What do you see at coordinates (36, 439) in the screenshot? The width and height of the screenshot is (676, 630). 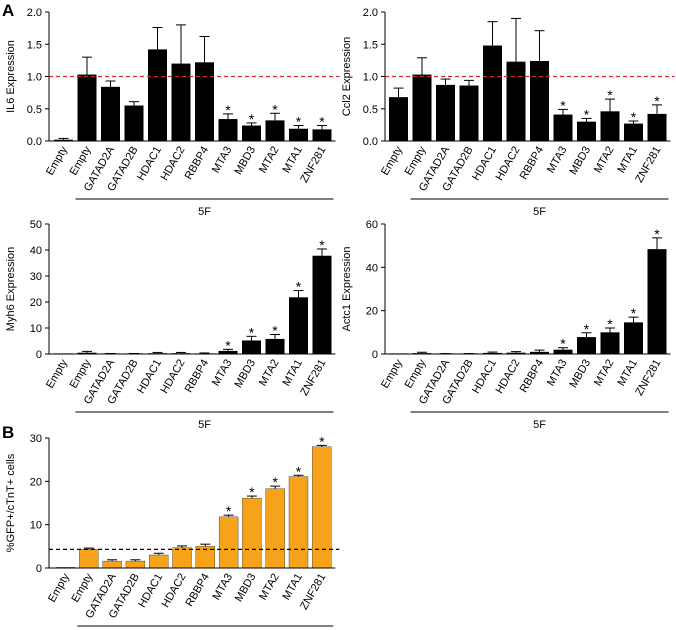 I see `y-tick-label: 30` at bounding box center [36, 439].